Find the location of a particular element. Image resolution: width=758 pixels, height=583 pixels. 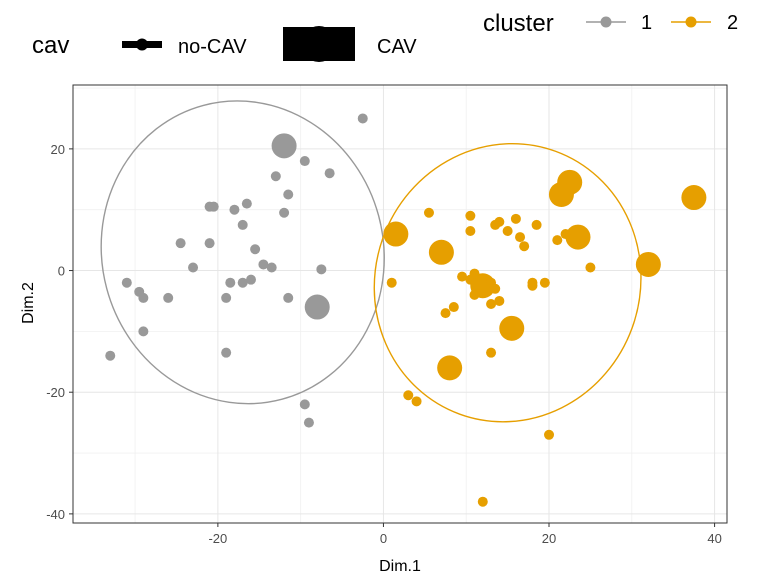

x-tick-label: 0 is located at coordinates (383, 538).